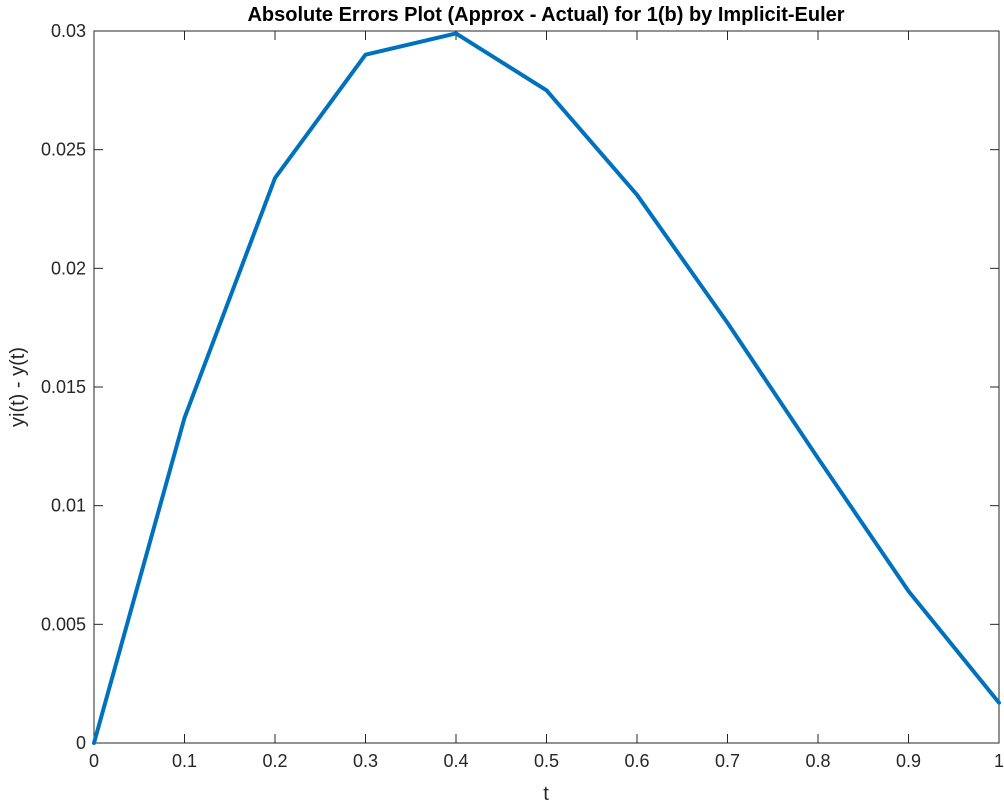  I want to click on x-tick-label: 0.2, so click(274, 761).